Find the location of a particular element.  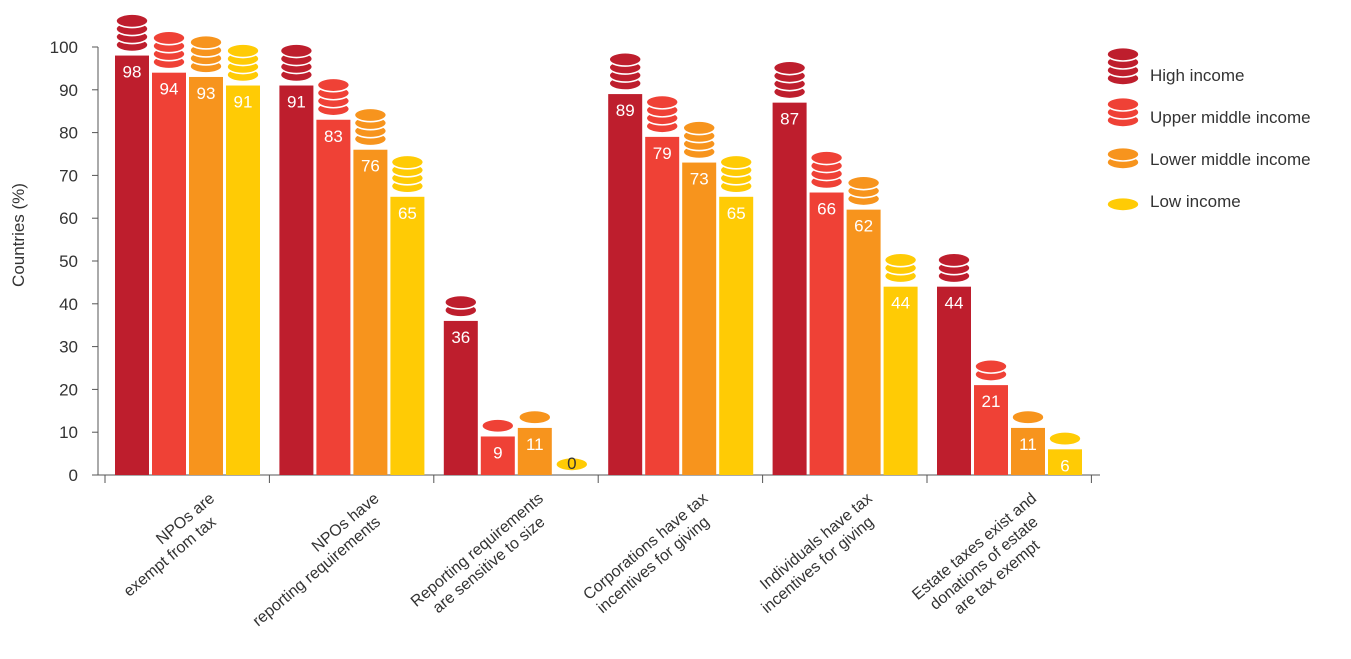

y-tick-label: 60 is located at coordinates (68, 218).